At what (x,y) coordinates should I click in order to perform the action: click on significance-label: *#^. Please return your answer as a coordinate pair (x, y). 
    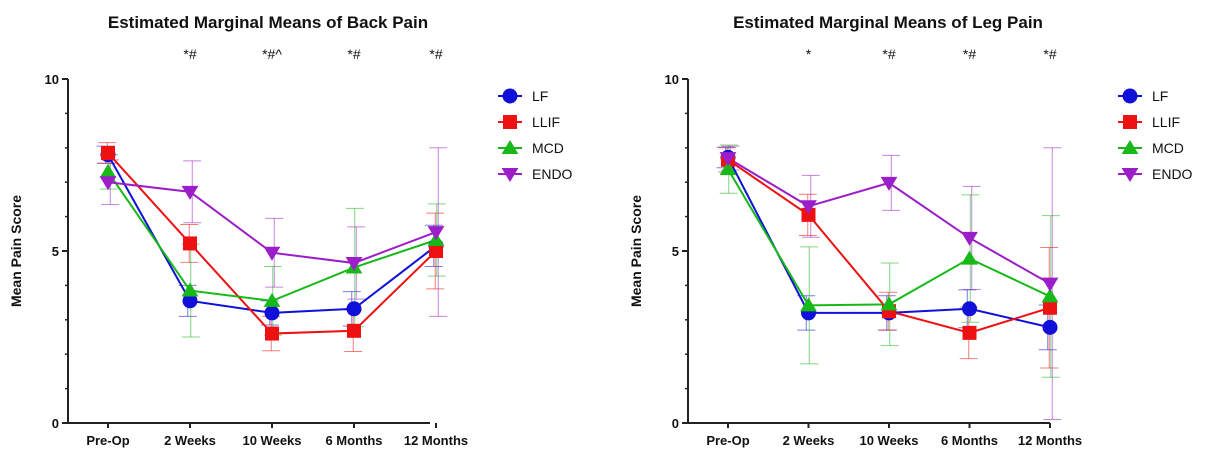
    Looking at the image, I should click on (272, 54).